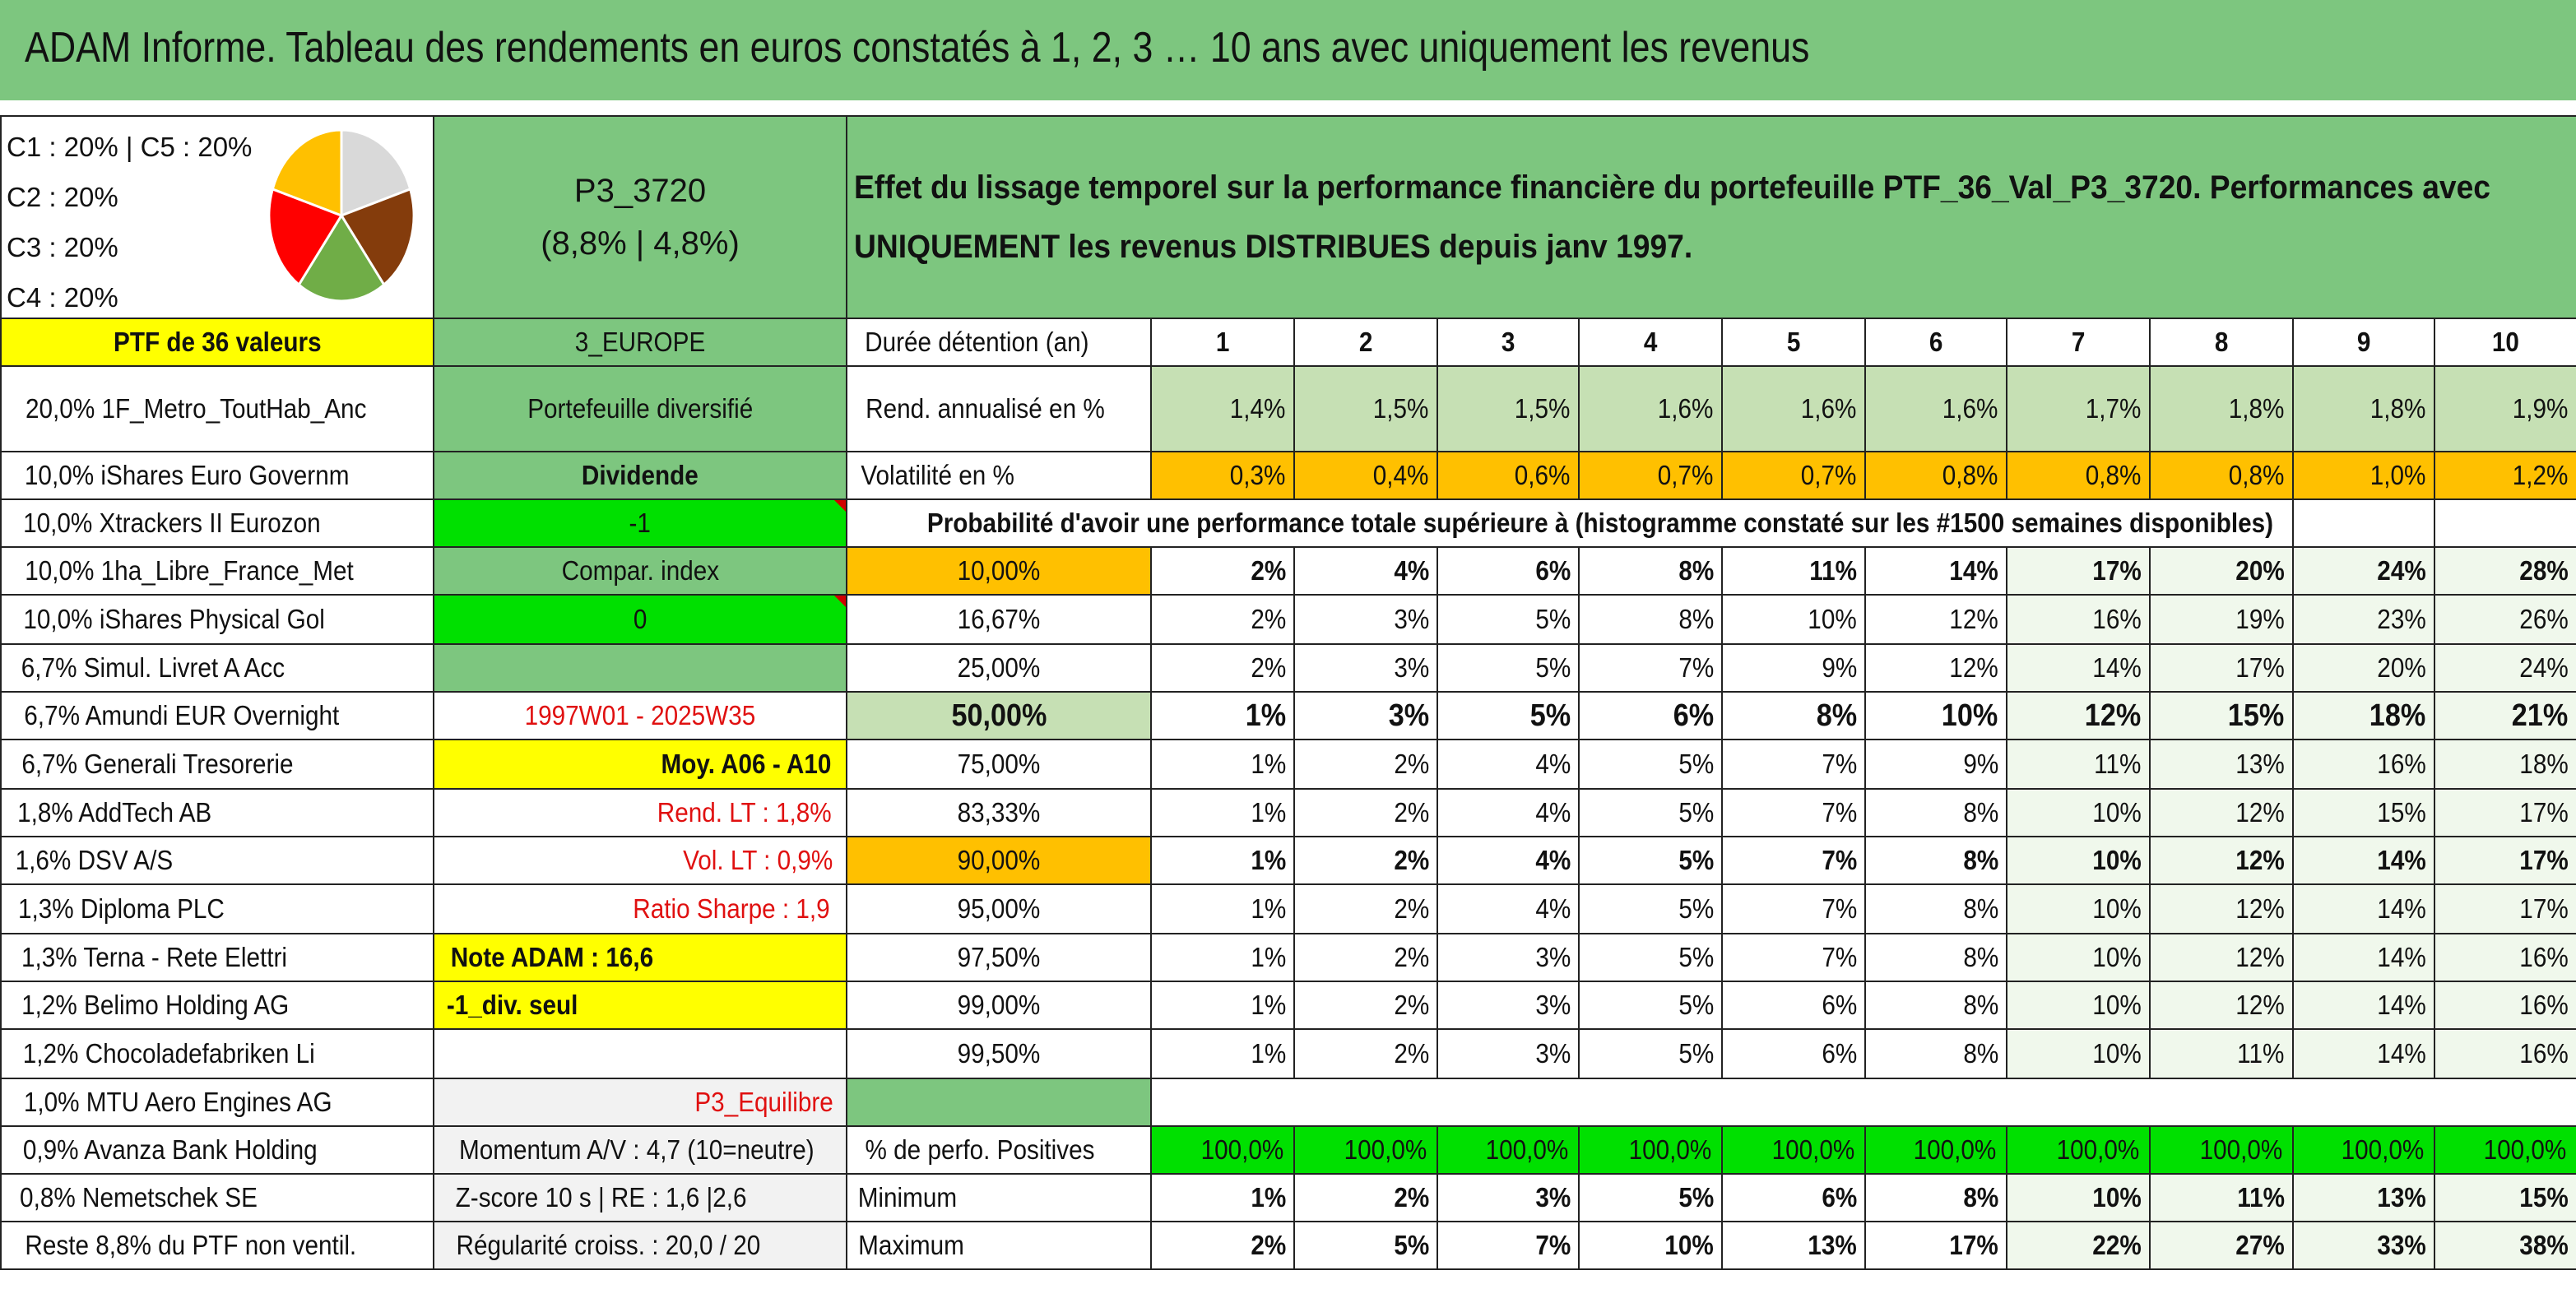  What do you see at coordinates (2078, 1197) in the screenshot?
I see `minimum-value: 10%` at bounding box center [2078, 1197].